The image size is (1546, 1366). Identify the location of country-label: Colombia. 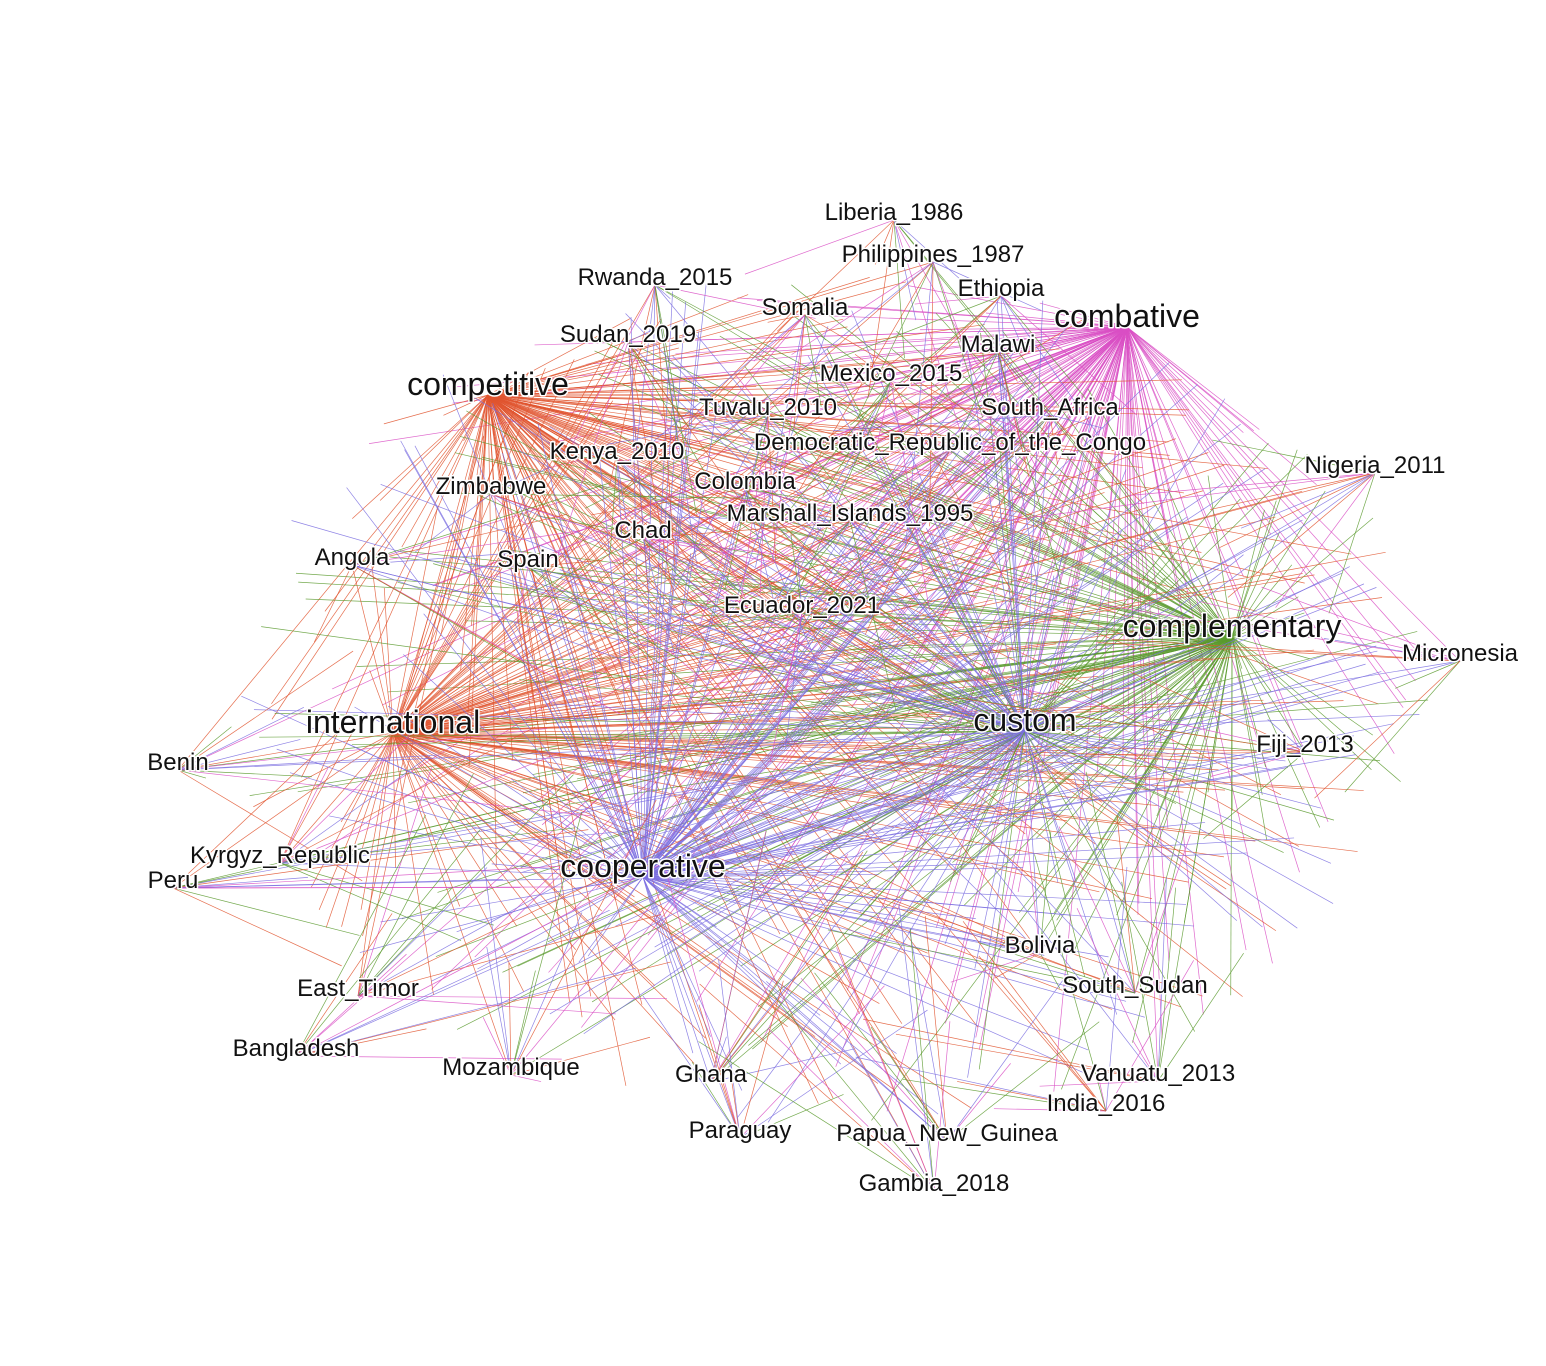
(745, 481).